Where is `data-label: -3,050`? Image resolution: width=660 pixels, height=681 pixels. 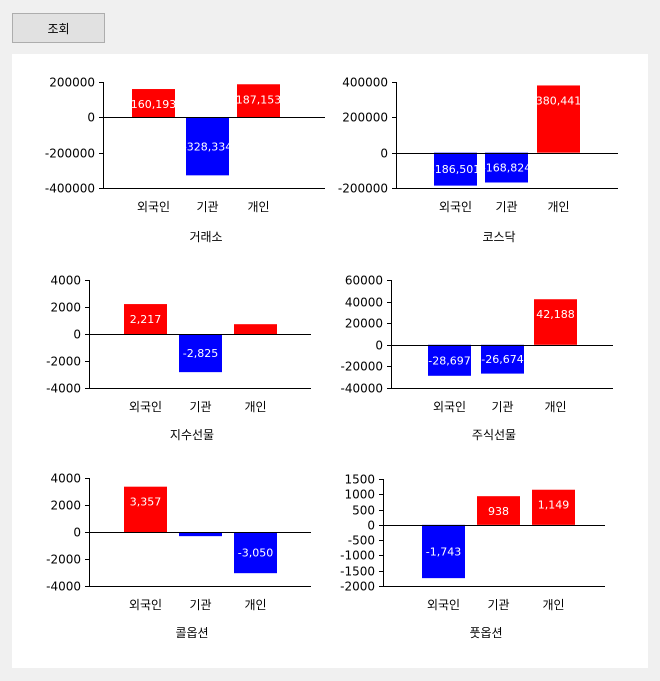 data-label: -3,050 is located at coordinates (255, 553).